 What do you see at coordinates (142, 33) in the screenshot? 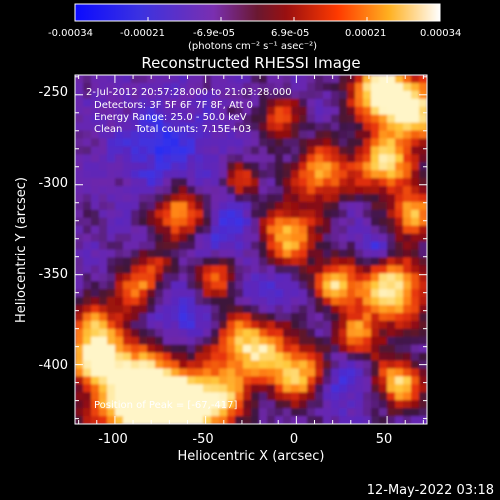
I see `colorbar-tick-label: -0.00021` at bounding box center [142, 33].